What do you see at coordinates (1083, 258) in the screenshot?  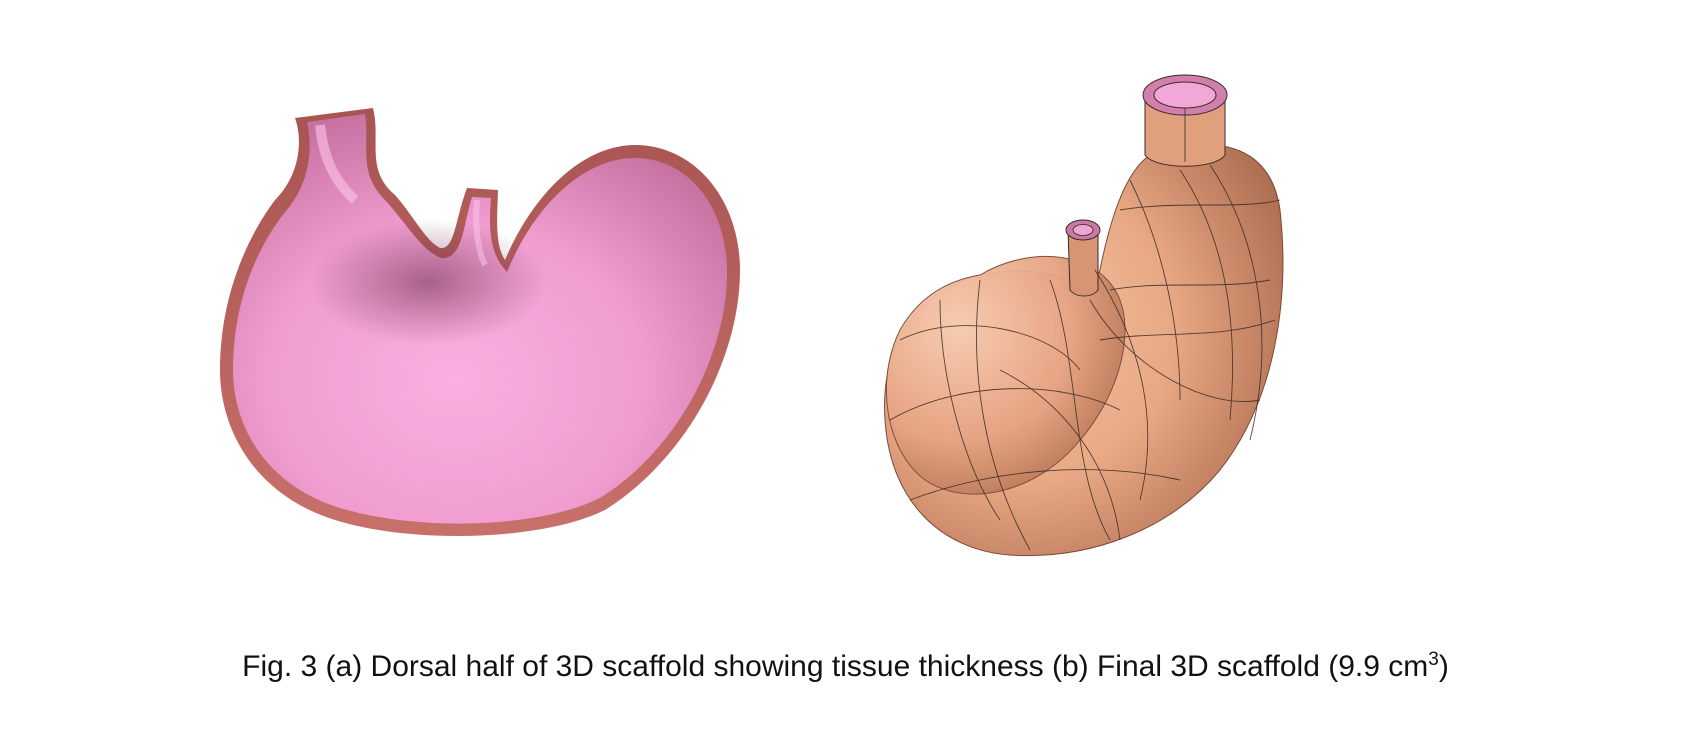 I see `duodenum-tube` at bounding box center [1083, 258].